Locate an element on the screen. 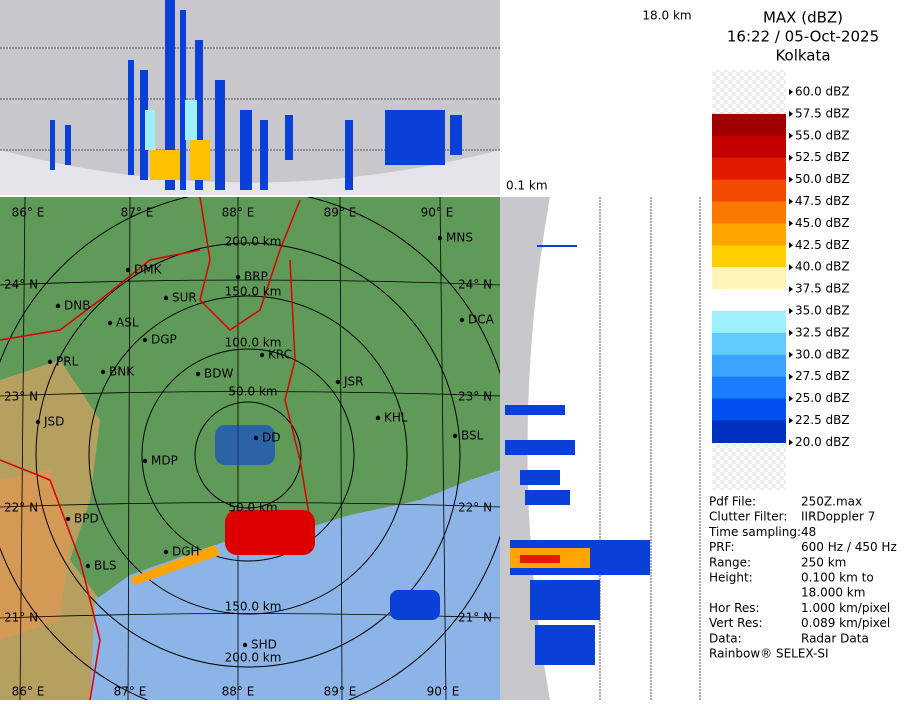  legend-label: 57.5 dBZ is located at coordinates (822, 113).